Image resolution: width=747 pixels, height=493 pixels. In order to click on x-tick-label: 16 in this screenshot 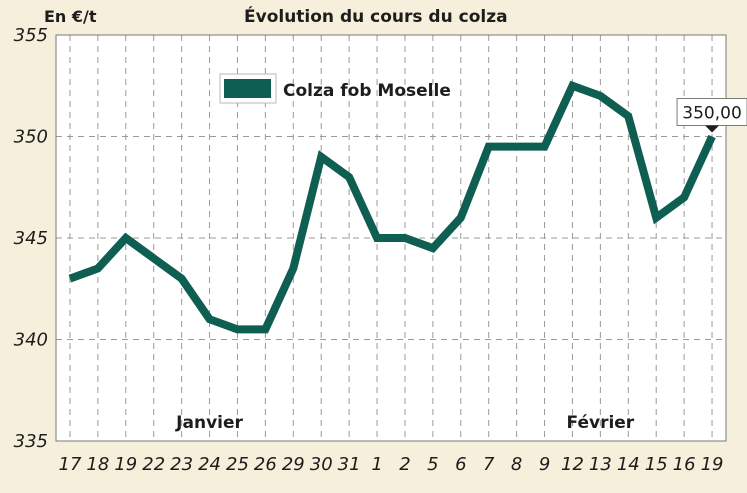, I will do `click(684, 464)`.